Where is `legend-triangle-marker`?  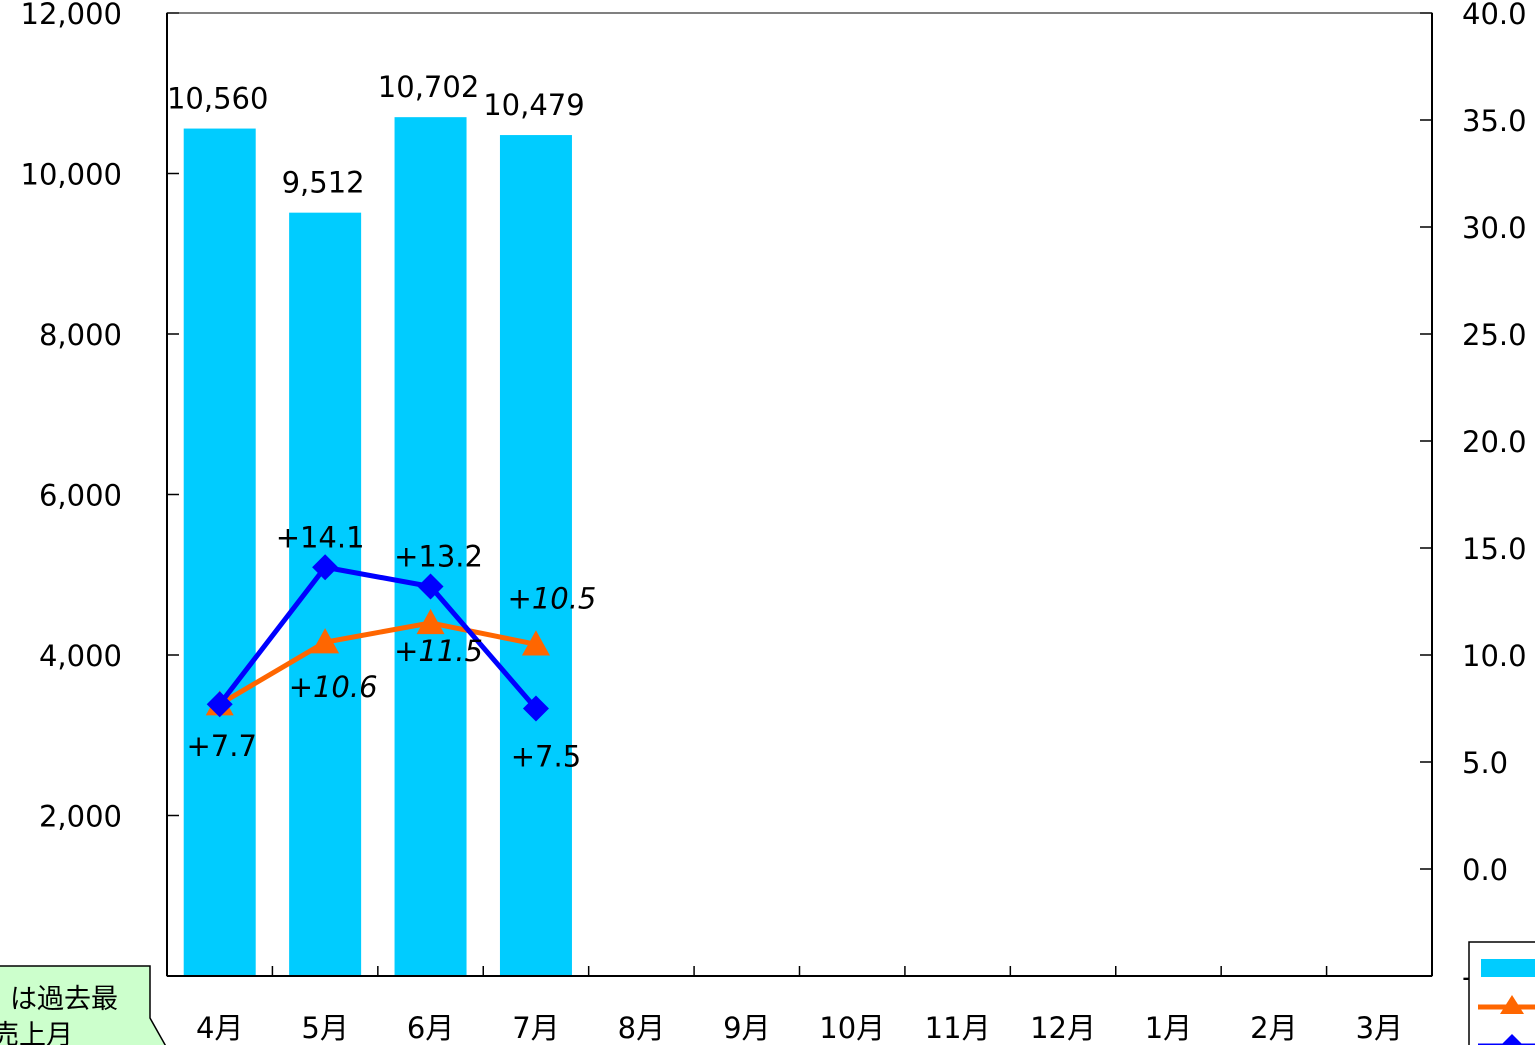 legend-triangle-marker is located at coordinates (1512, 1004).